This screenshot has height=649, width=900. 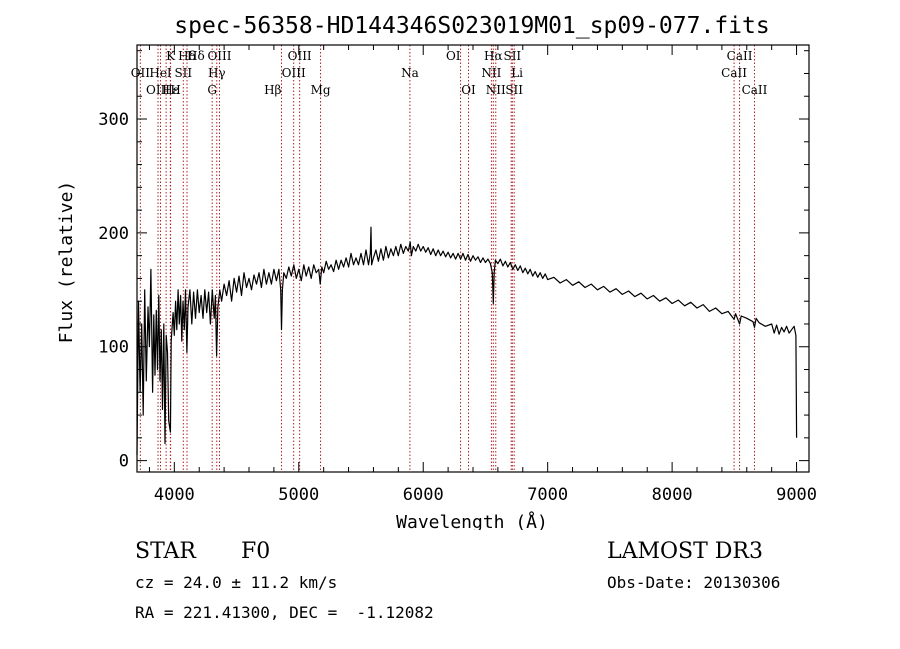 I want to click on obs-date-line: Obs-Date: 20130306, so click(x=694, y=582).